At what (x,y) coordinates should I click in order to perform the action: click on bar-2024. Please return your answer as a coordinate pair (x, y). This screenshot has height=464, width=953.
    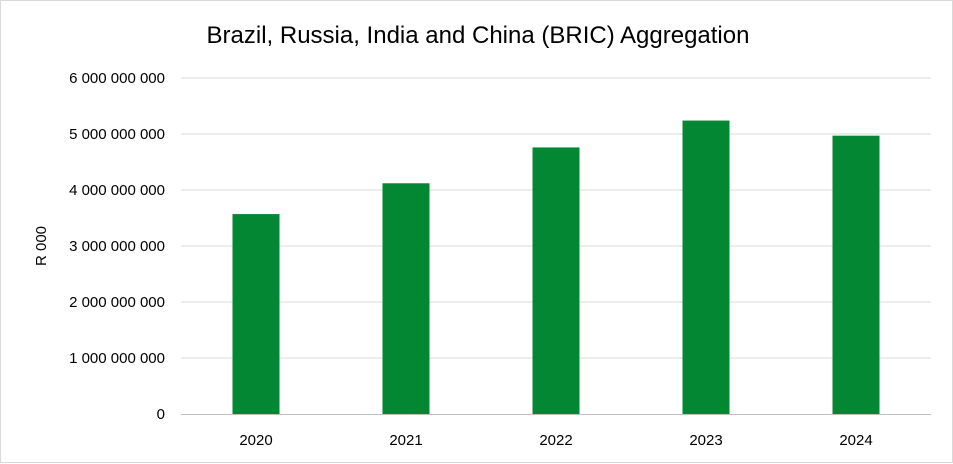
    Looking at the image, I should click on (856, 274).